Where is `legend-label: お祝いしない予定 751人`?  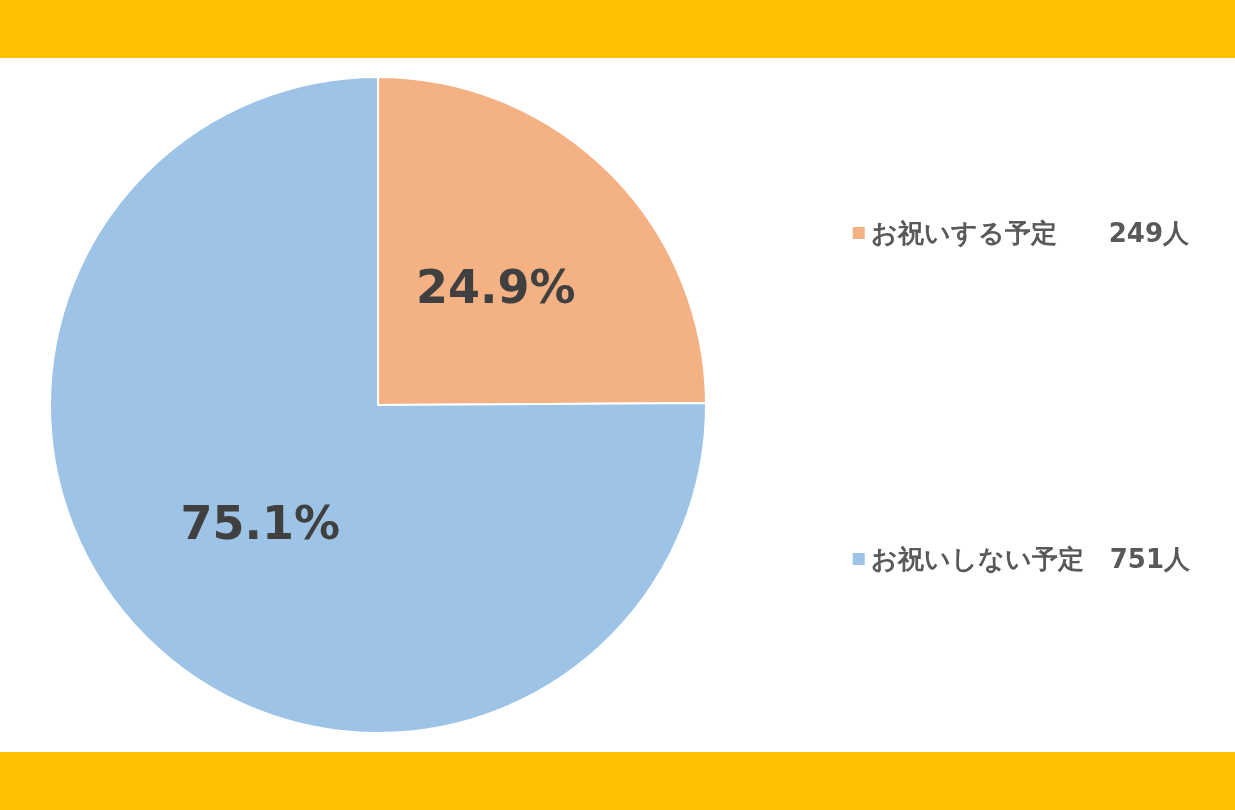 legend-label: お祝いしない予定 751人 is located at coordinates (1030, 559).